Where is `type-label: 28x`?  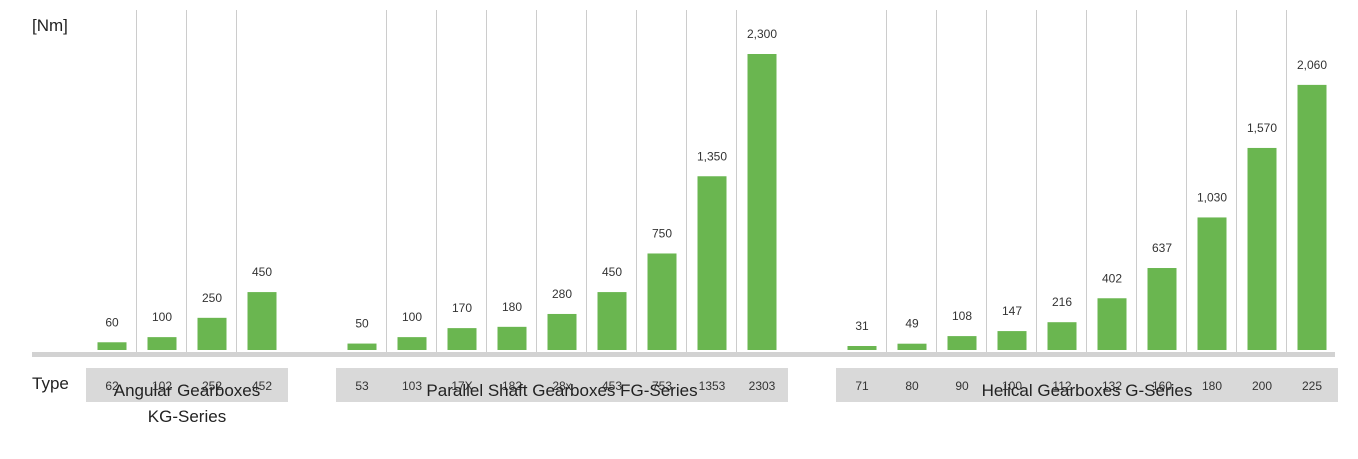
type-label: 28x is located at coordinates (561, 386).